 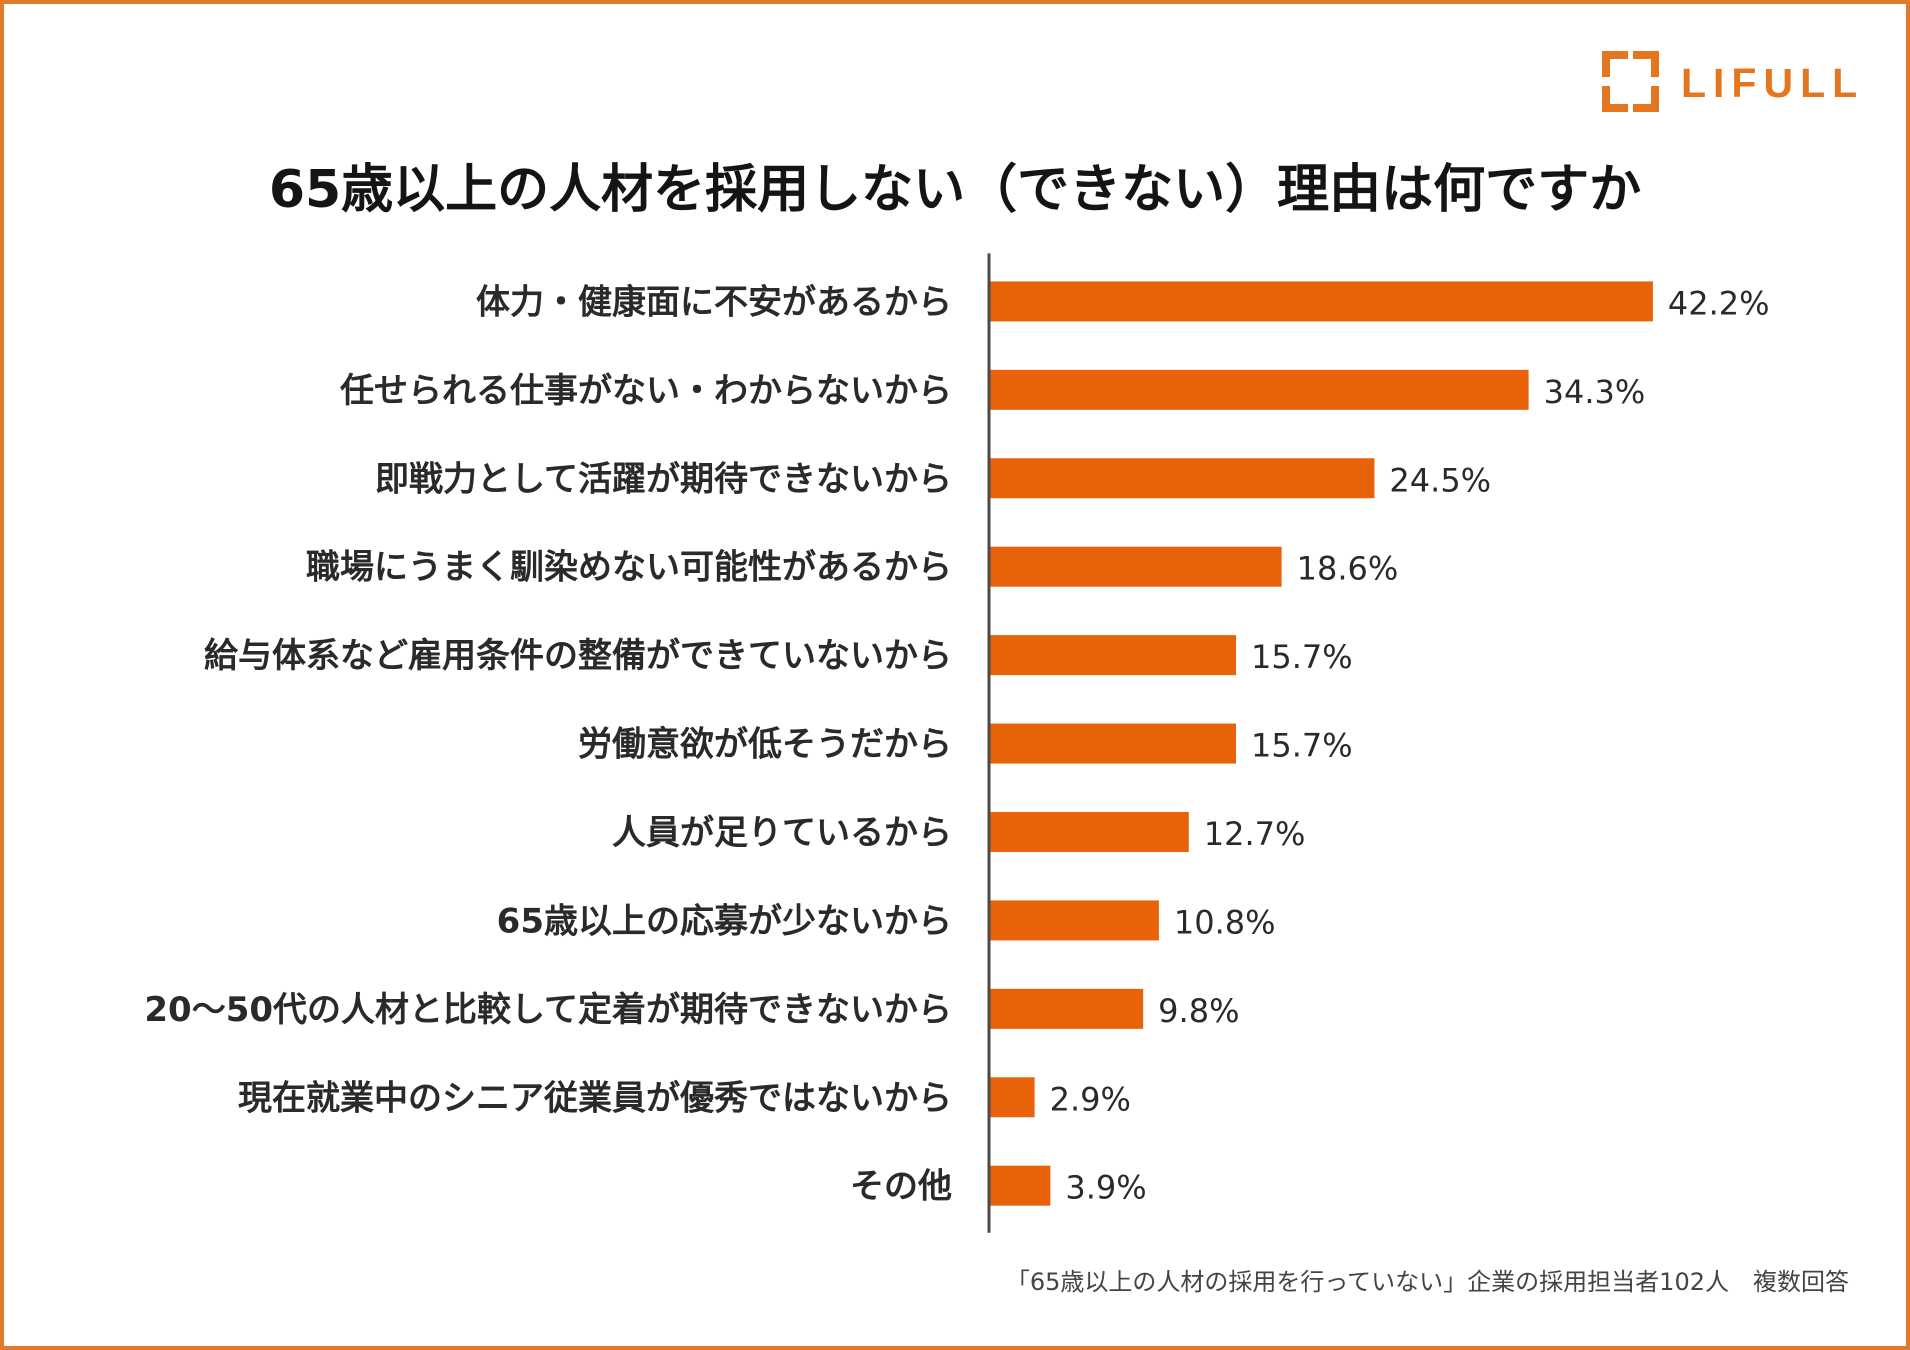 What do you see at coordinates (1595, 392) in the screenshot?
I see `value-label-2: 34.3%` at bounding box center [1595, 392].